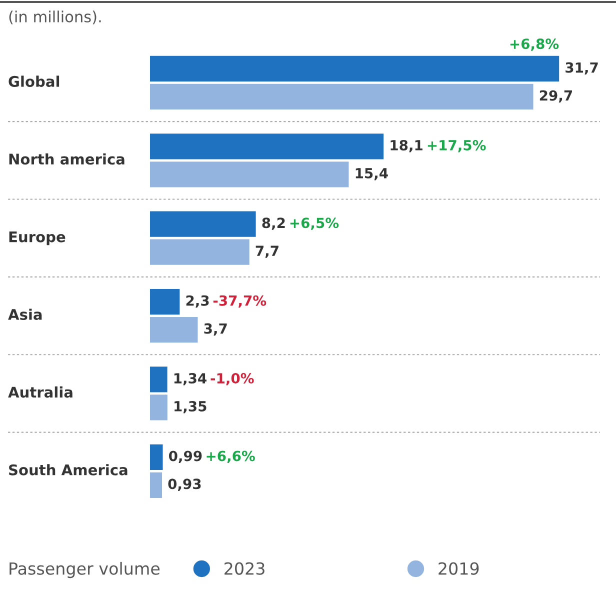 The image size is (616, 590). I want to click on annotation: +17,5%, so click(457, 146).